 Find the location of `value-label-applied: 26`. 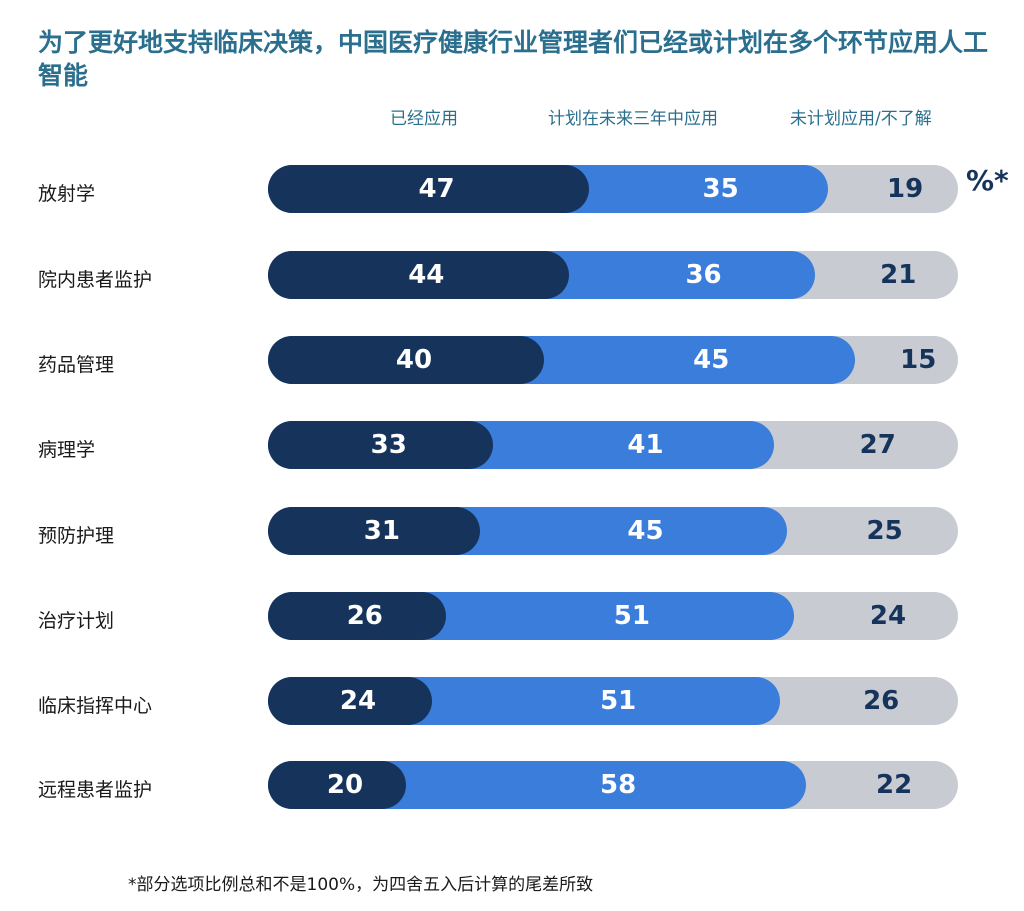

value-label-applied: 26 is located at coordinates (364, 616).